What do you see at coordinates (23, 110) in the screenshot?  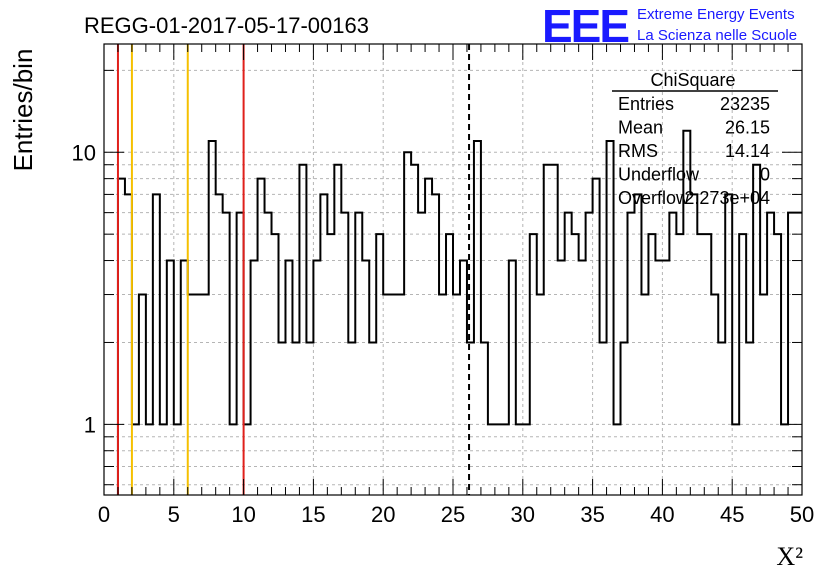 I see `y-axis-label: Entries/bin` at bounding box center [23, 110].